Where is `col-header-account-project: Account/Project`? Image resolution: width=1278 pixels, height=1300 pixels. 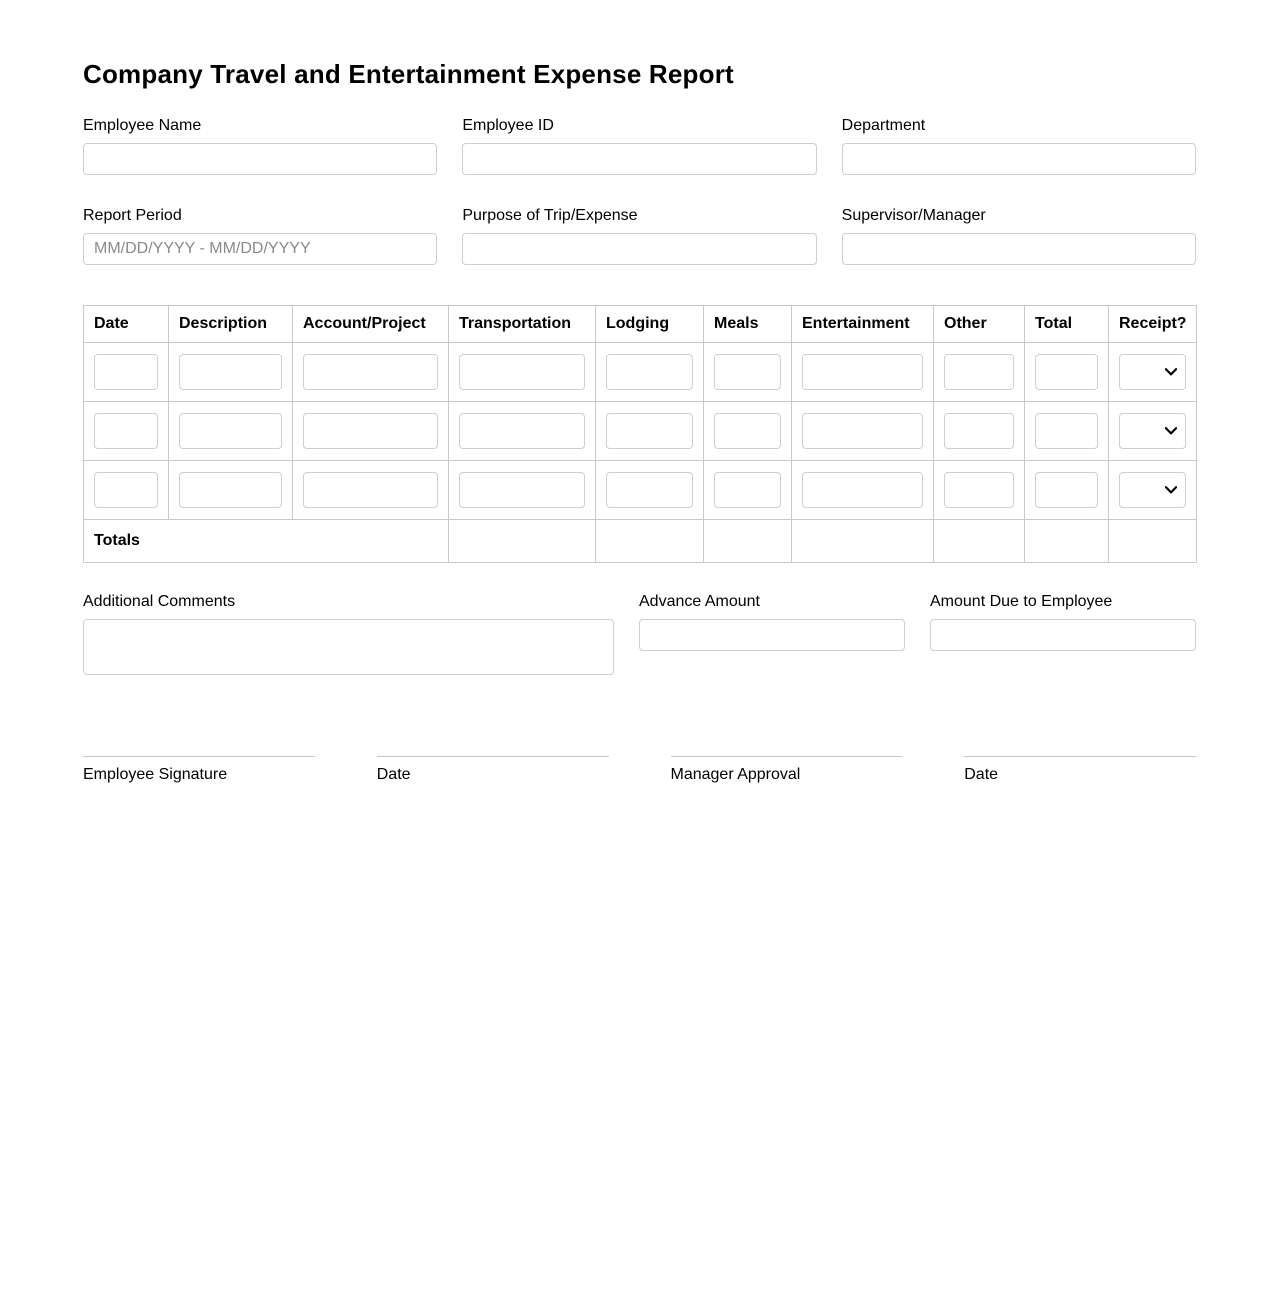
col-header-account-project: Account/Project is located at coordinates (370, 324).